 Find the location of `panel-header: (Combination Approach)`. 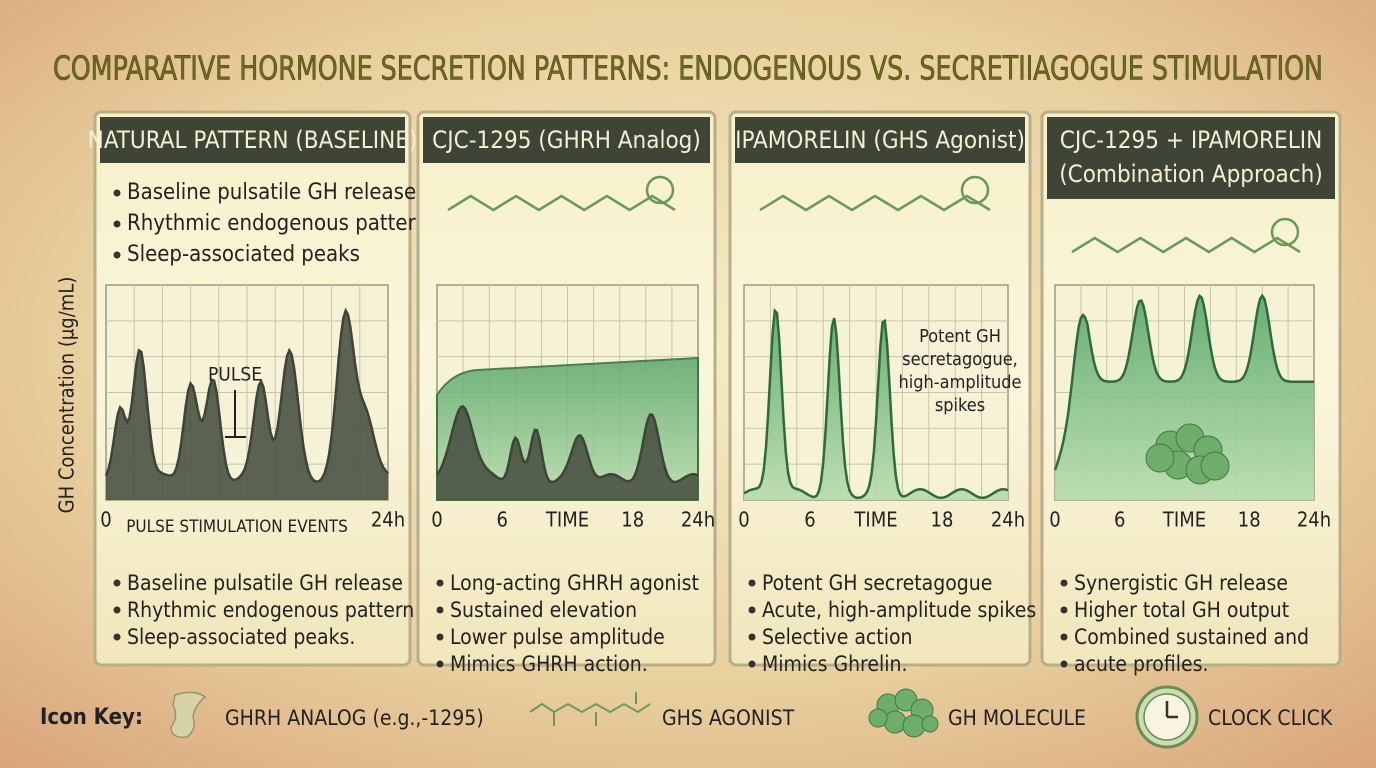

panel-header: (Combination Approach) is located at coordinates (1191, 174).